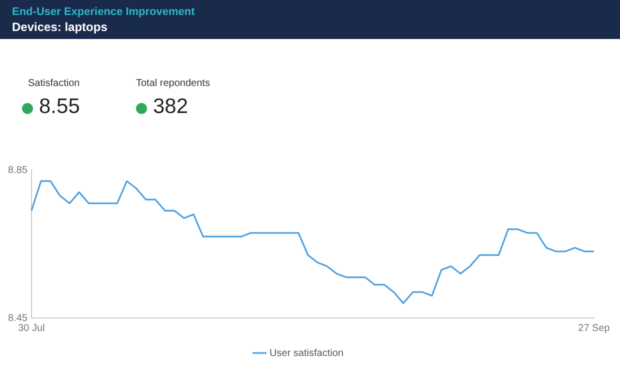  I want to click on text: End-User Experience Improvement, so click(103, 12).